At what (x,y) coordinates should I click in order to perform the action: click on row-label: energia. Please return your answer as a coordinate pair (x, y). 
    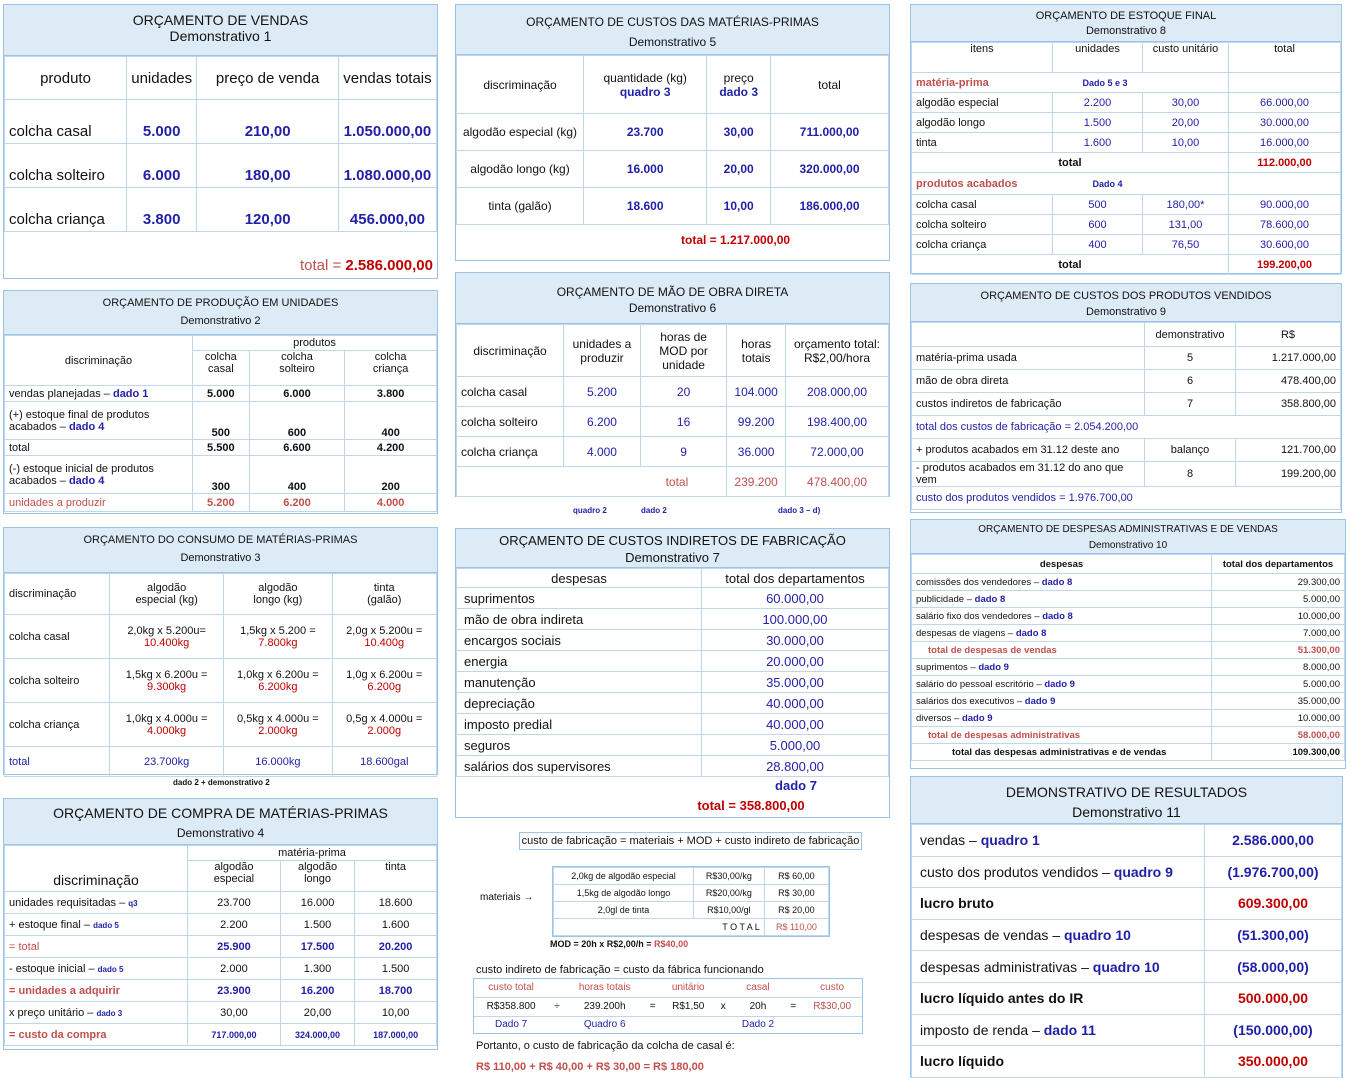
    Looking at the image, I should click on (579, 661).